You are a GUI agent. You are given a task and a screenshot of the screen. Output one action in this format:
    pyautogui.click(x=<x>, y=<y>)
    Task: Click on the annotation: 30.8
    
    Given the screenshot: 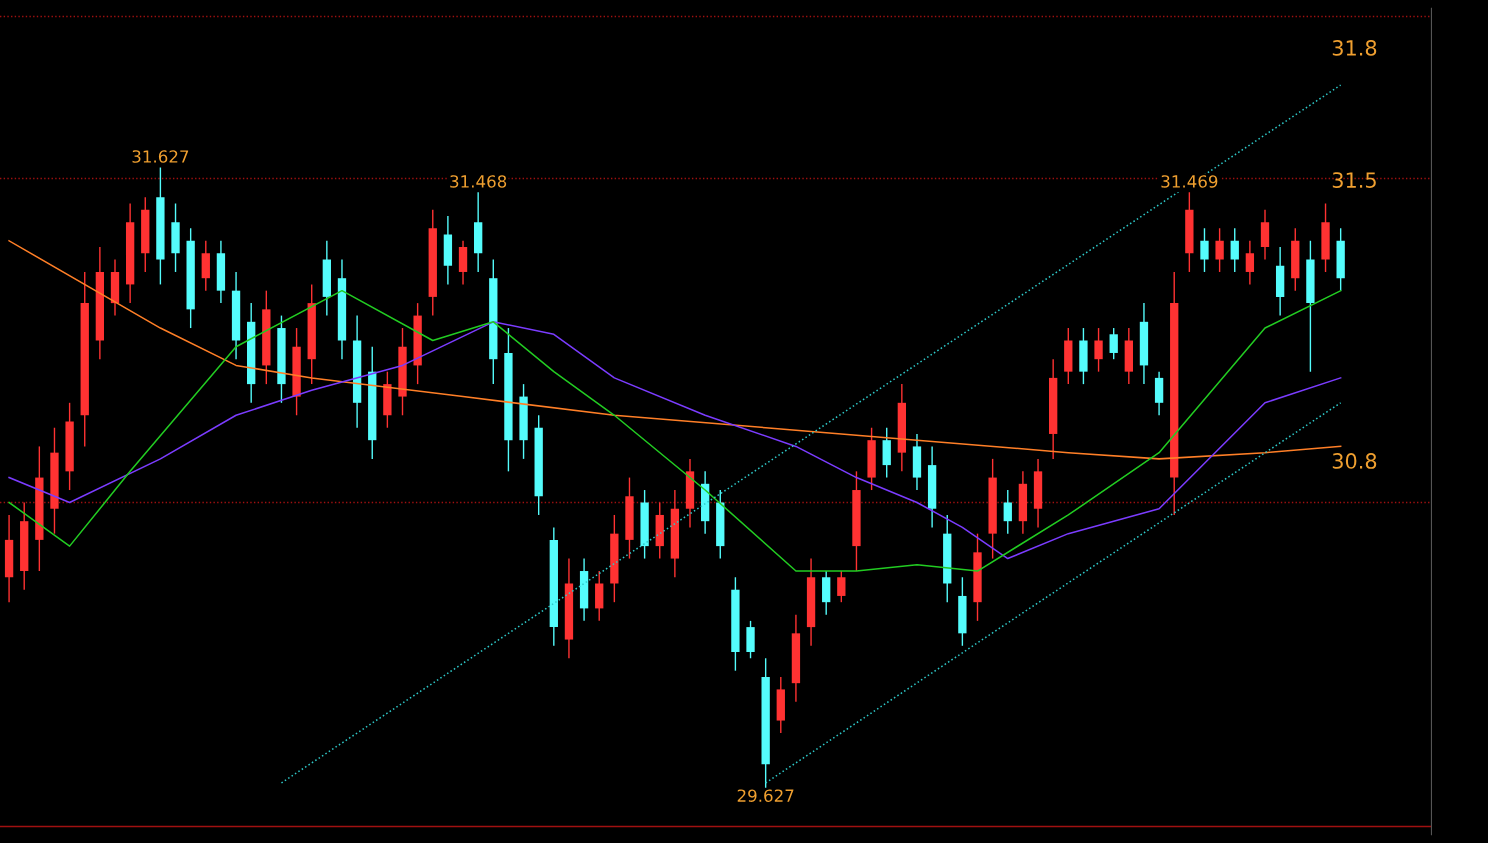 What is the action you would take?
    pyautogui.click(x=1354, y=461)
    